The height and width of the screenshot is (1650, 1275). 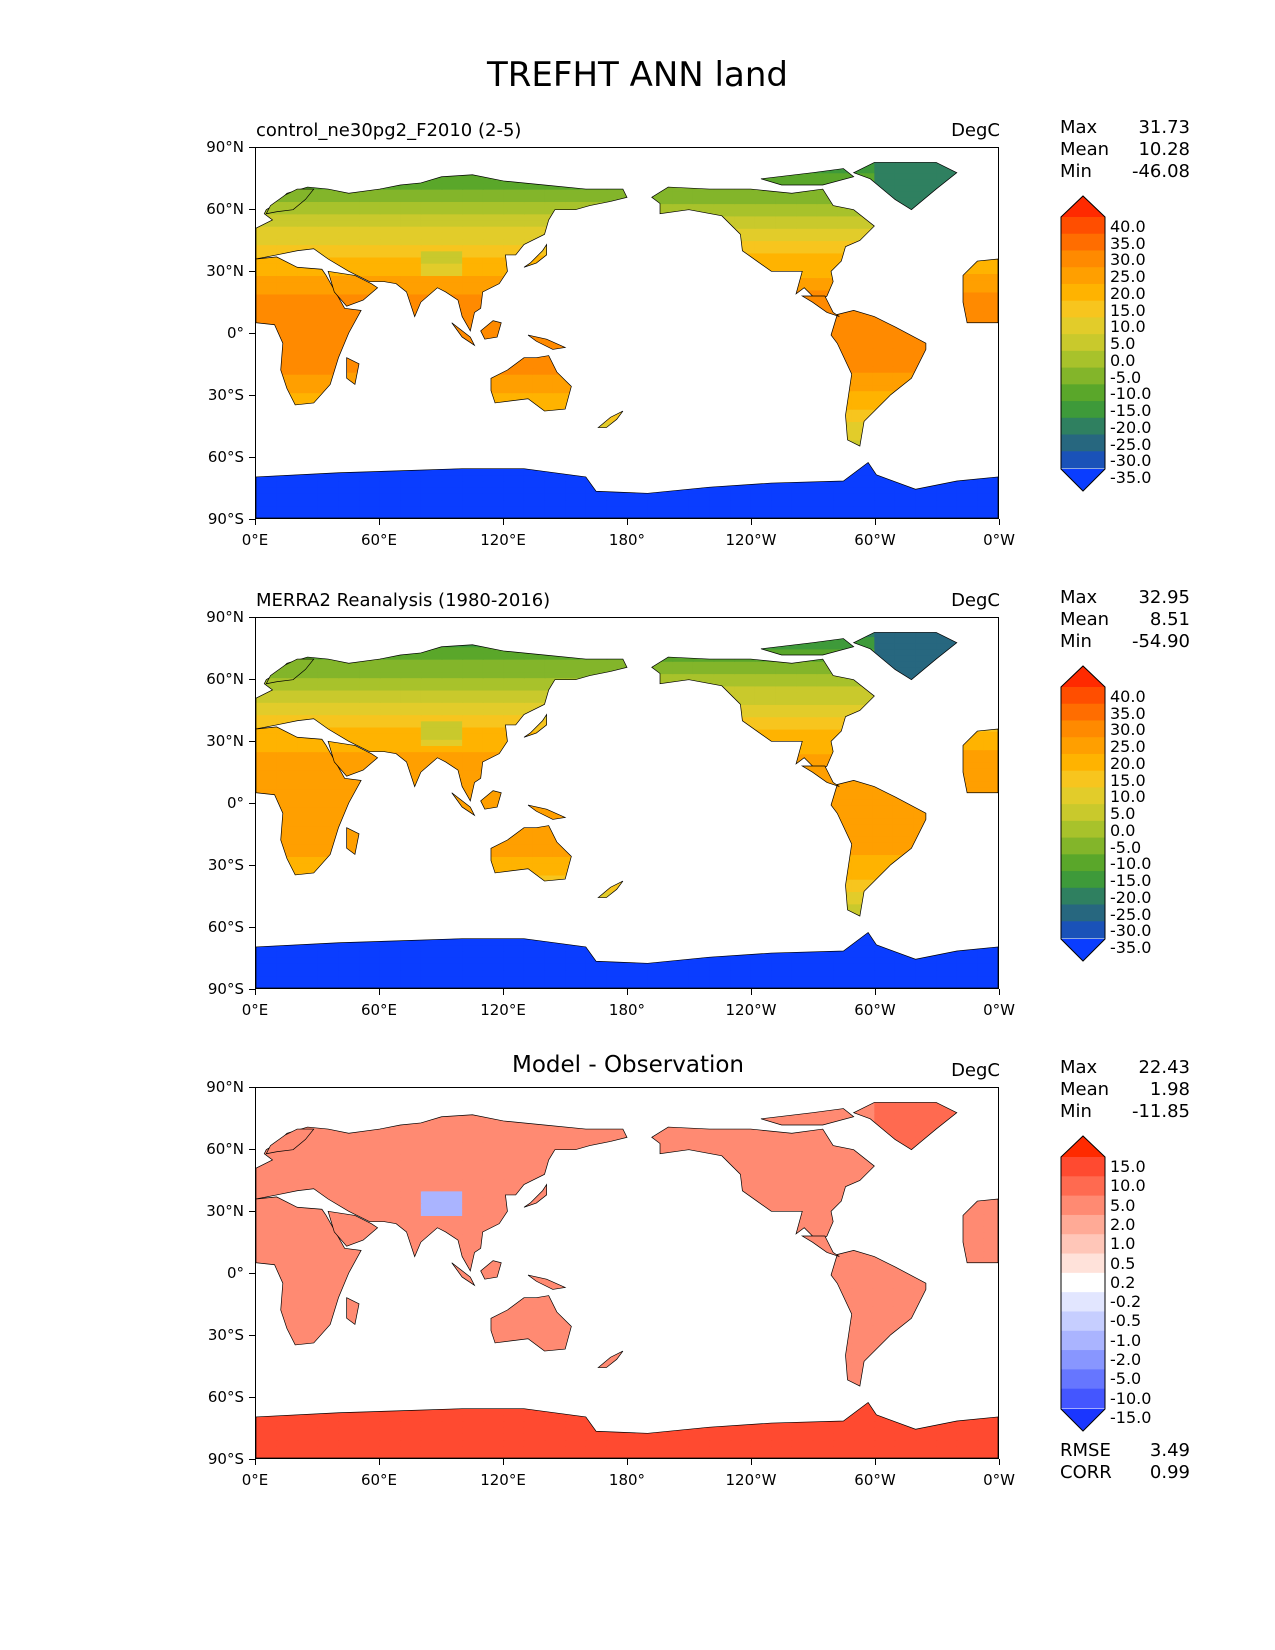 What do you see at coordinates (309, 801) in the screenshot?
I see `coastline-africa` at bounding box center [309, 801].